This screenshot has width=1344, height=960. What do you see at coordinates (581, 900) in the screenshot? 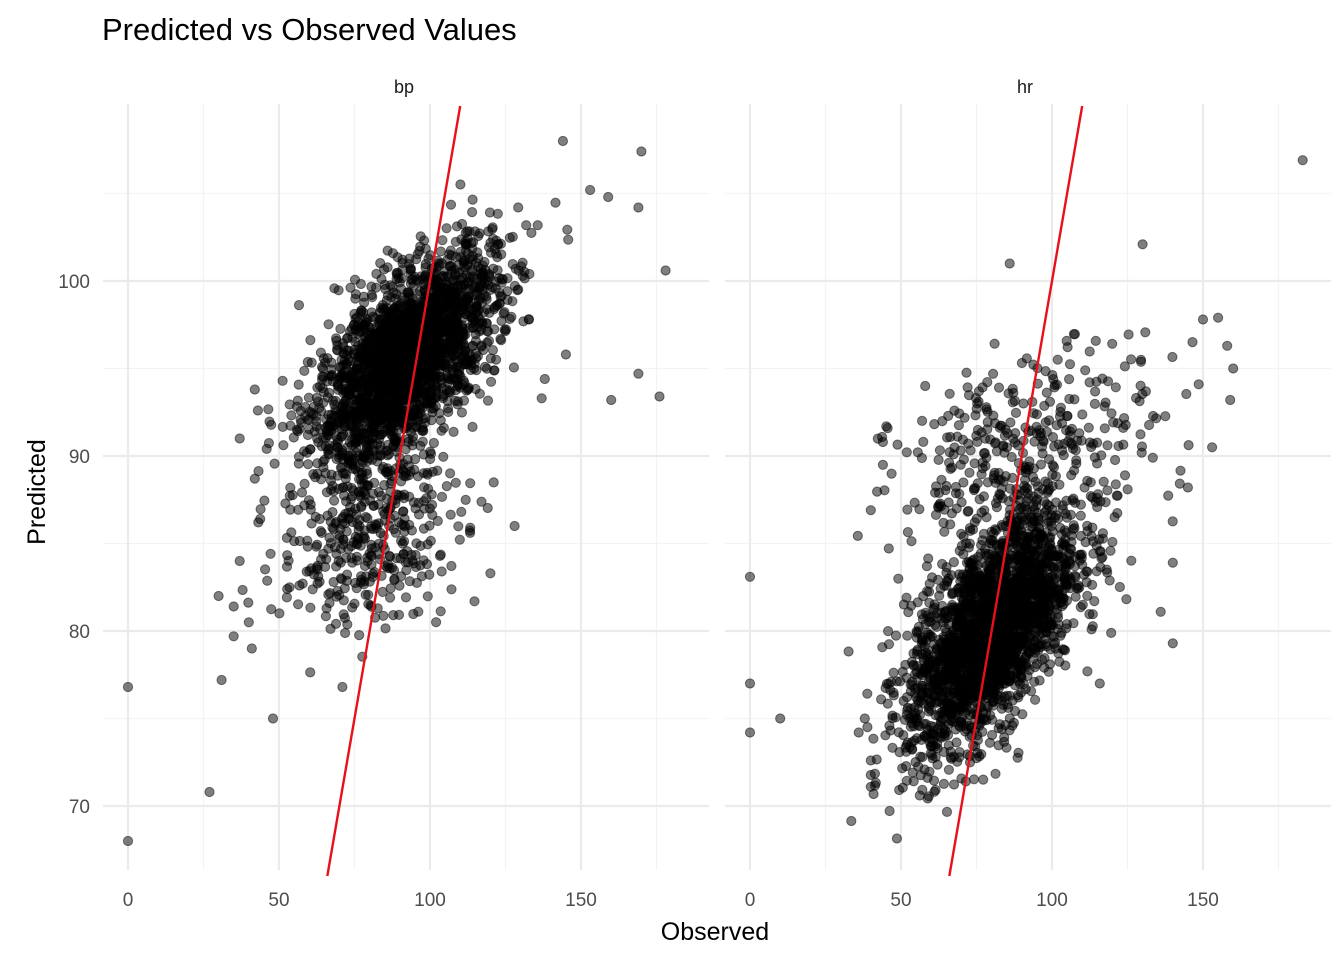
I see `x-tick-label: 150` at bounding box center [581, 900].